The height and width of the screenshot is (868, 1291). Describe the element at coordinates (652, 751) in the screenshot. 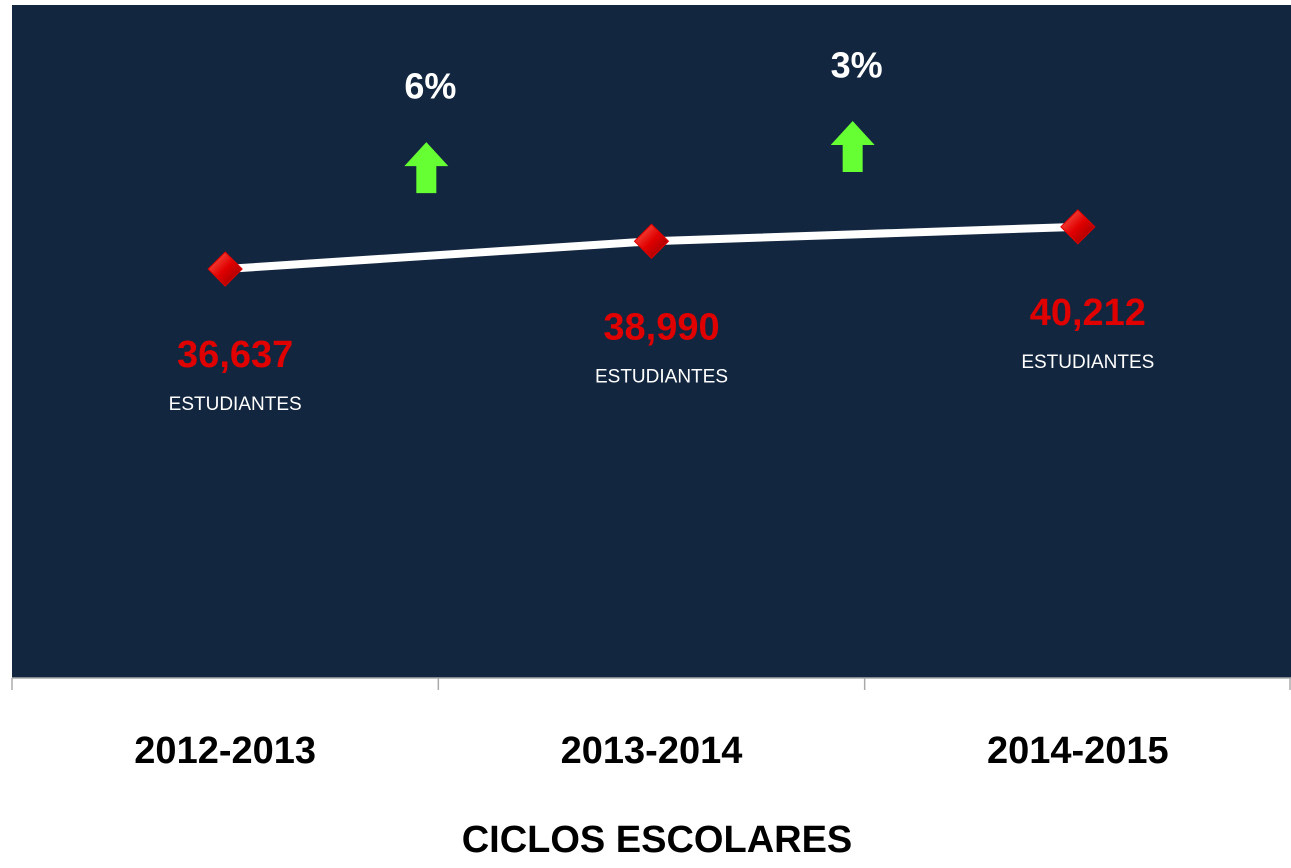

I see `x-tick-label: 2013-2014` at that location.